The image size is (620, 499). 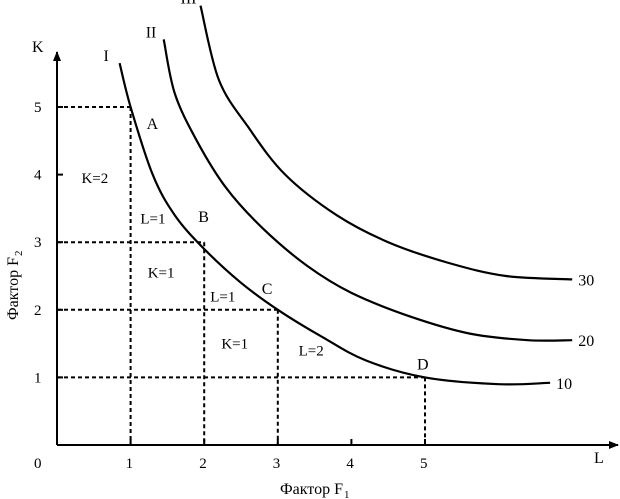 What do you see at coordinates (38, 243) in the screenshot?
I see `y-tick-label: 3` at bounding box center [38, 243].